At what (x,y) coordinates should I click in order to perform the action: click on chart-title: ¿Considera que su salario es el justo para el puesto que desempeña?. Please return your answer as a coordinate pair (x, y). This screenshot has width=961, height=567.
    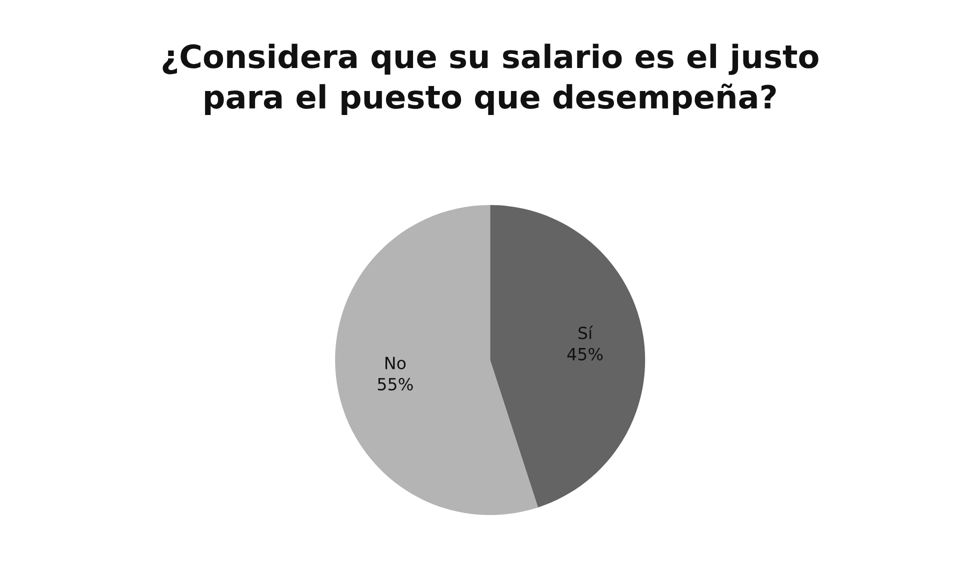
    Looking at the image, I should click on (490, 80).